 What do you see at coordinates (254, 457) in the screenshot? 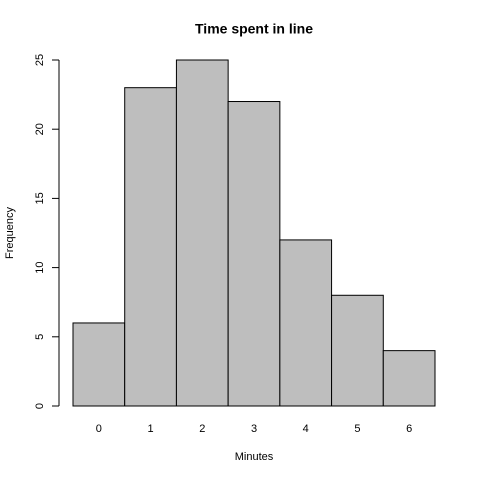
I see `x-axis-label: Minutes` at bounding box center [254, 457].